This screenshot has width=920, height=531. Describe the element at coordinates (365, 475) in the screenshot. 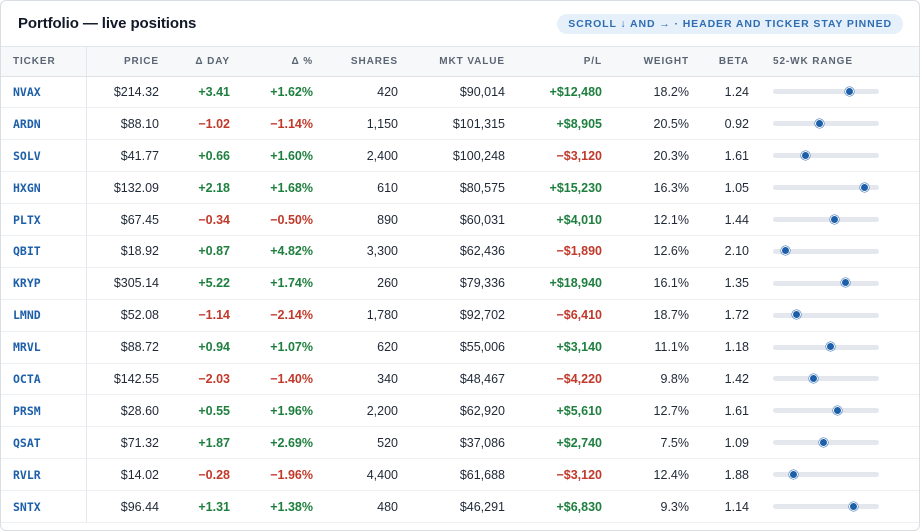

I see `shares-cell: 4,400` at that location.